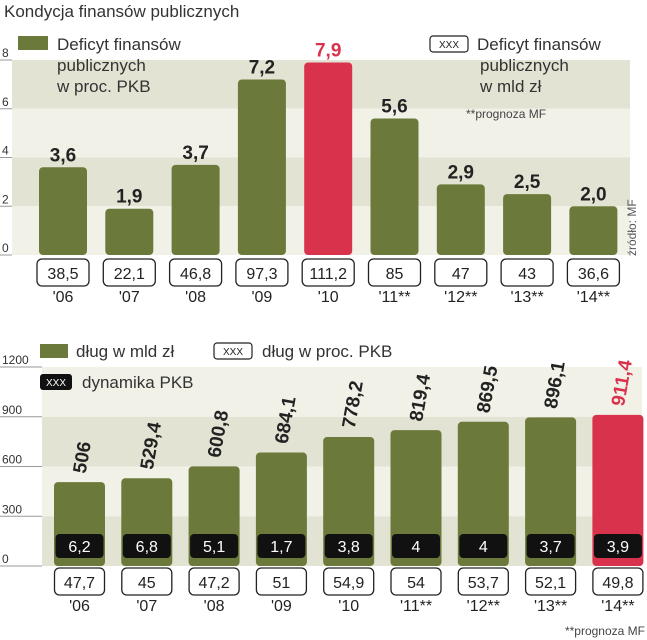 Image resolution: width=647 pixels, height=640 pixels. I want to click on secondary-value: 45, so click(147, 583).